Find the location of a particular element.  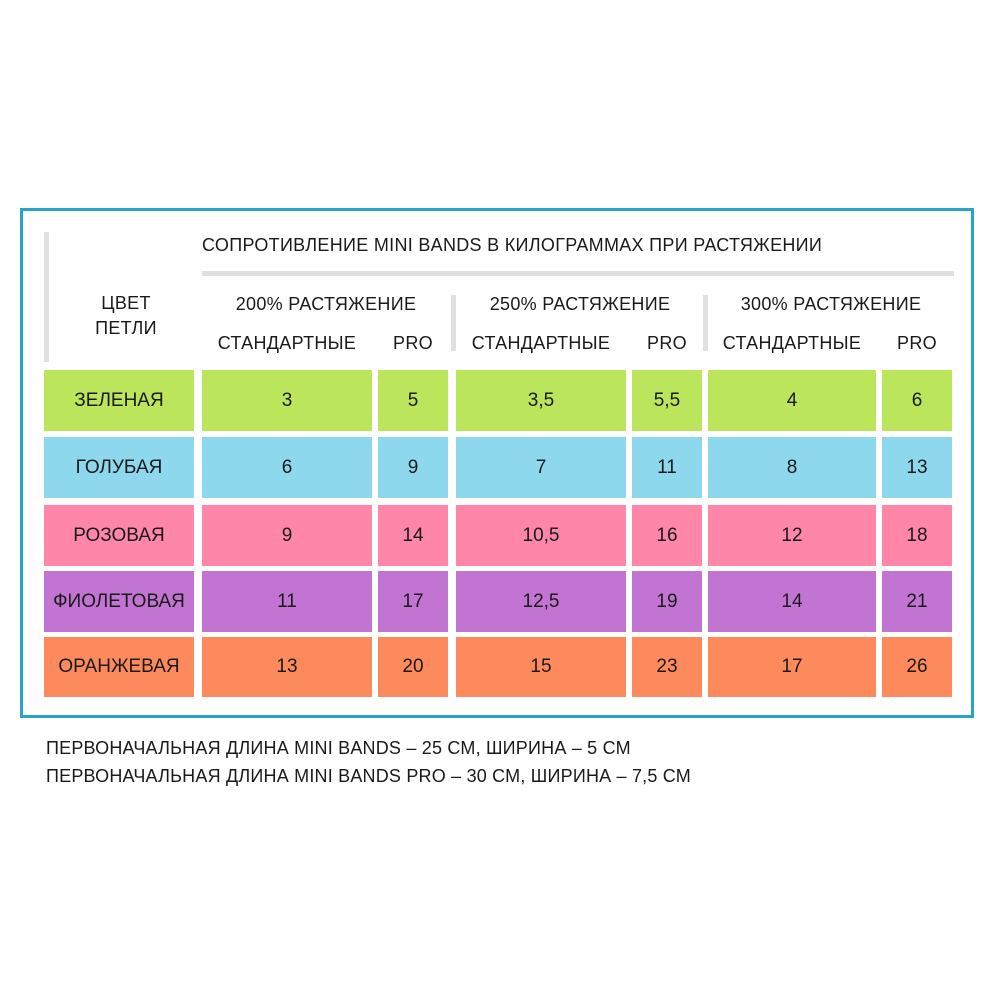

group-200-pro-label: PRO is located at coordinates (413, 343).